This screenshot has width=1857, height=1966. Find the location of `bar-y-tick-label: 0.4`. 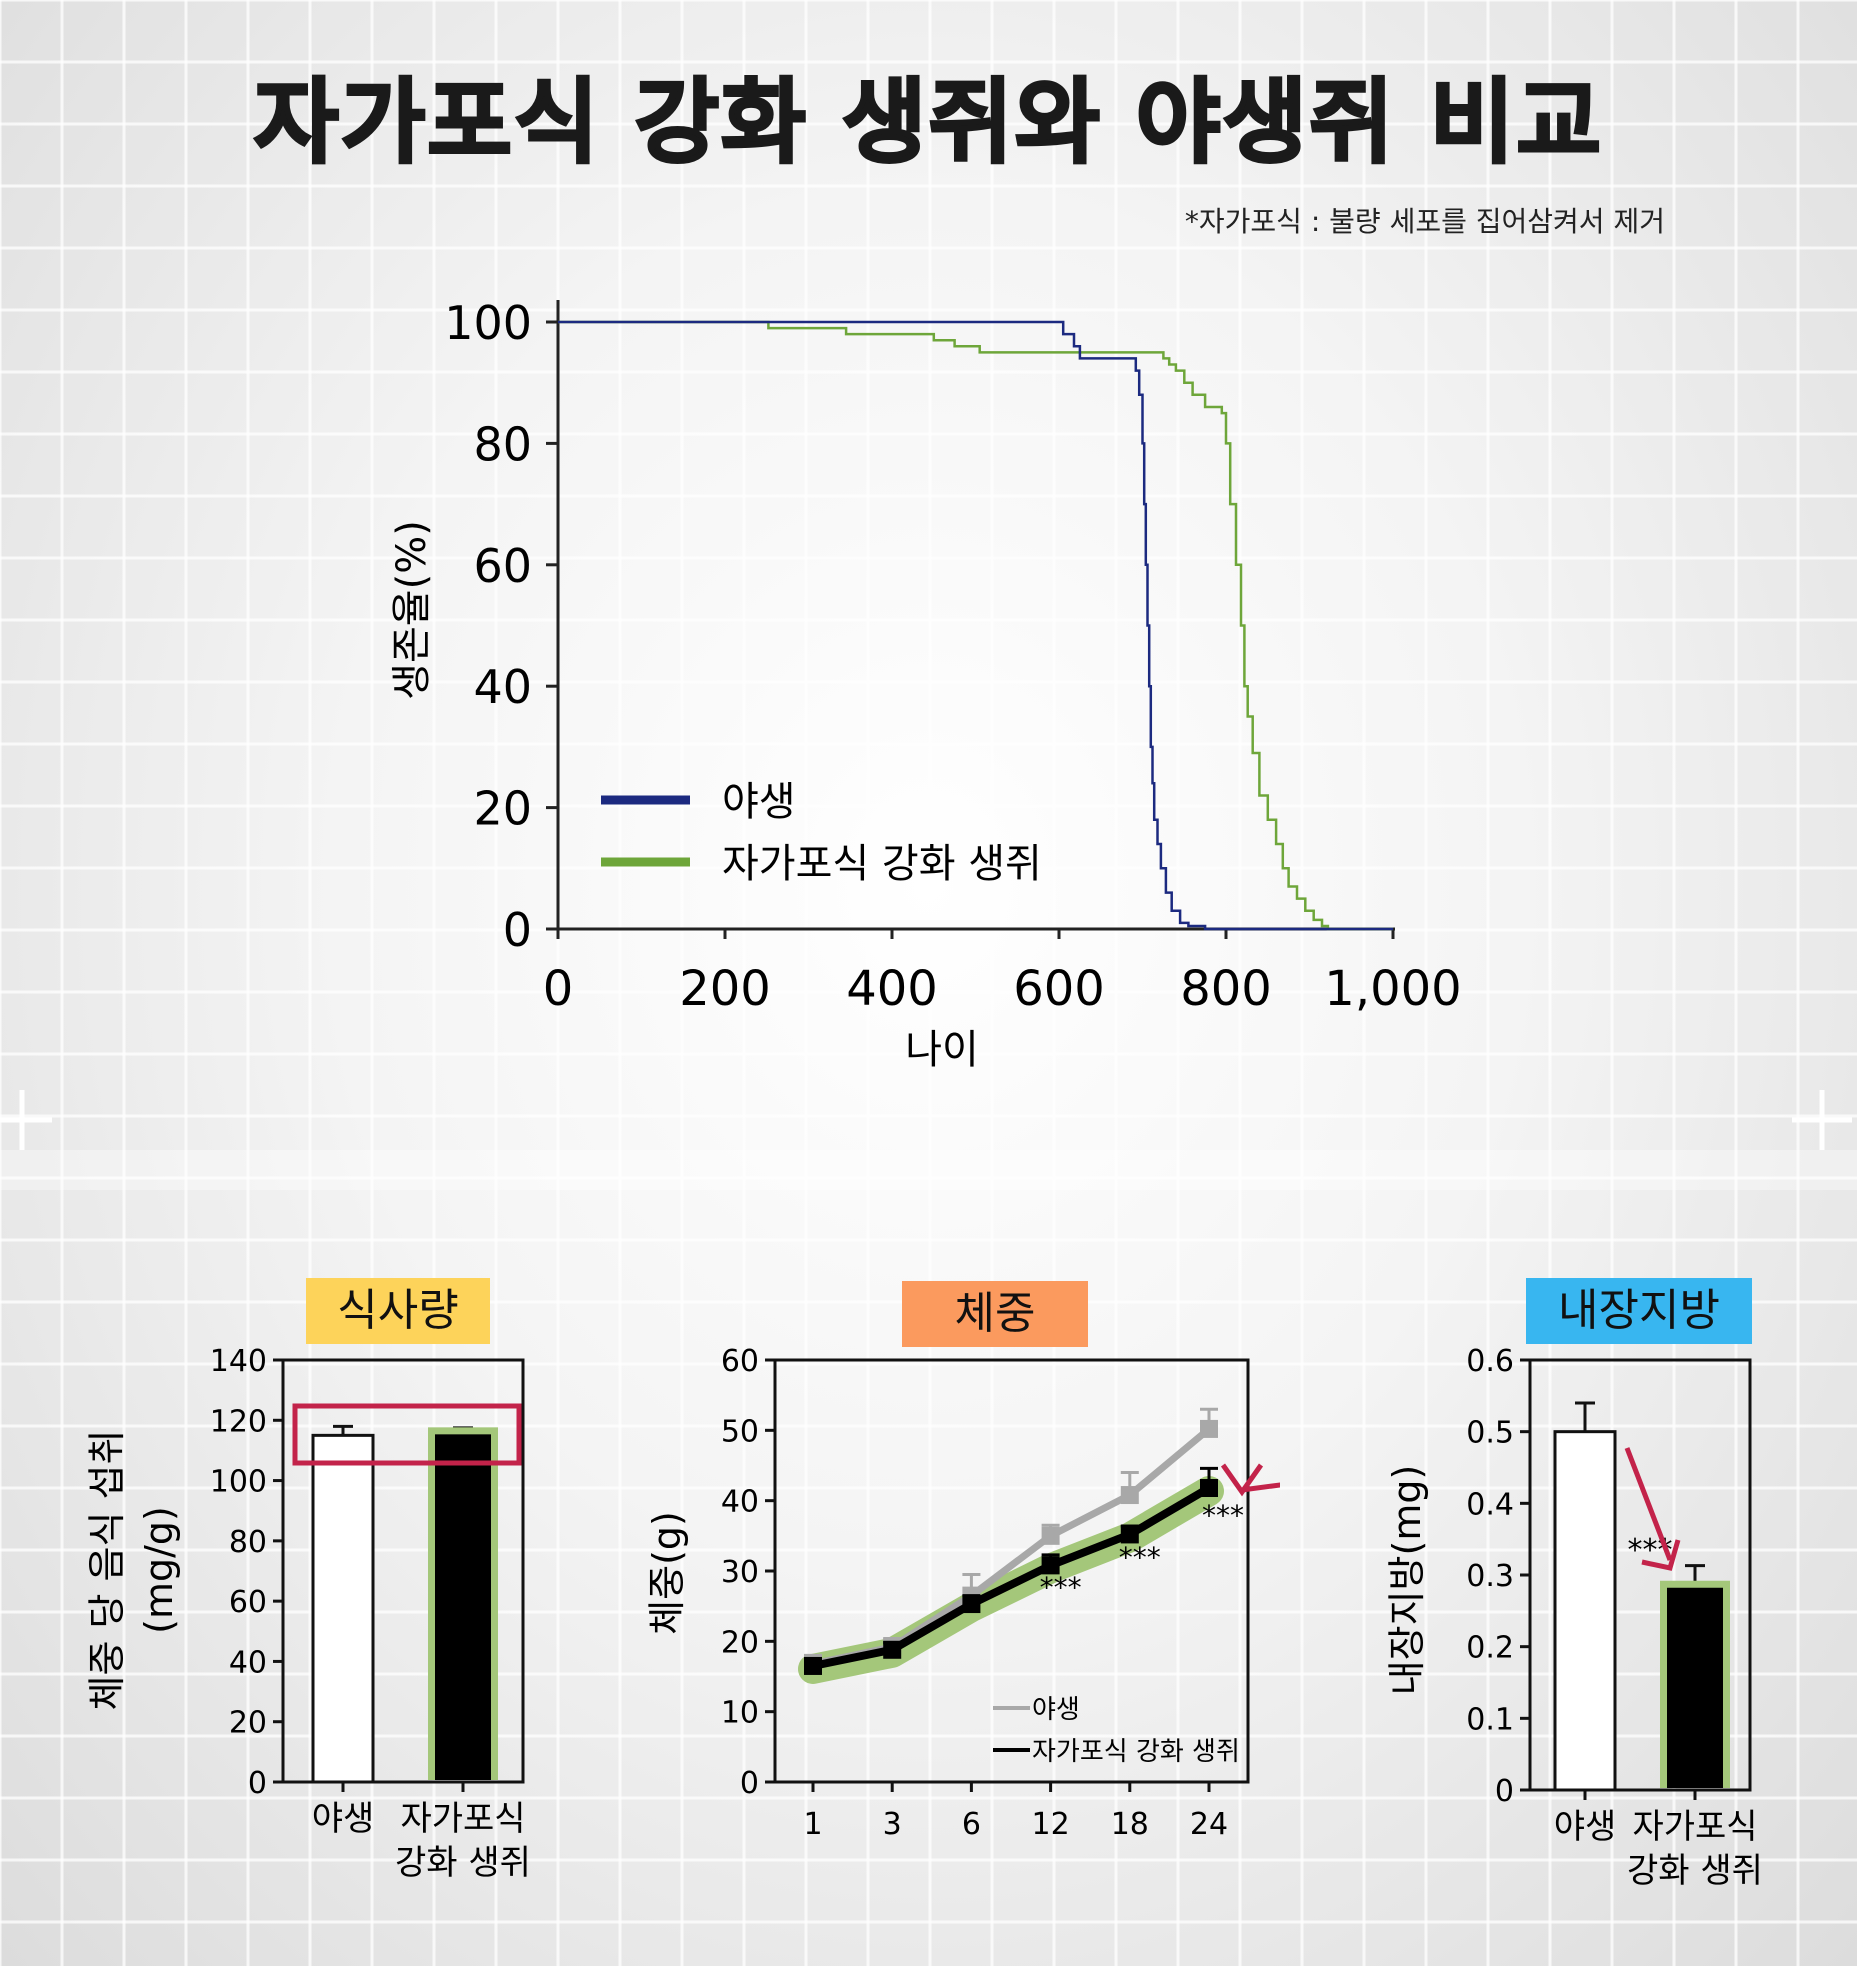

bar-y-tick-label: 0.4 is located at coordinates (1490, 1504).